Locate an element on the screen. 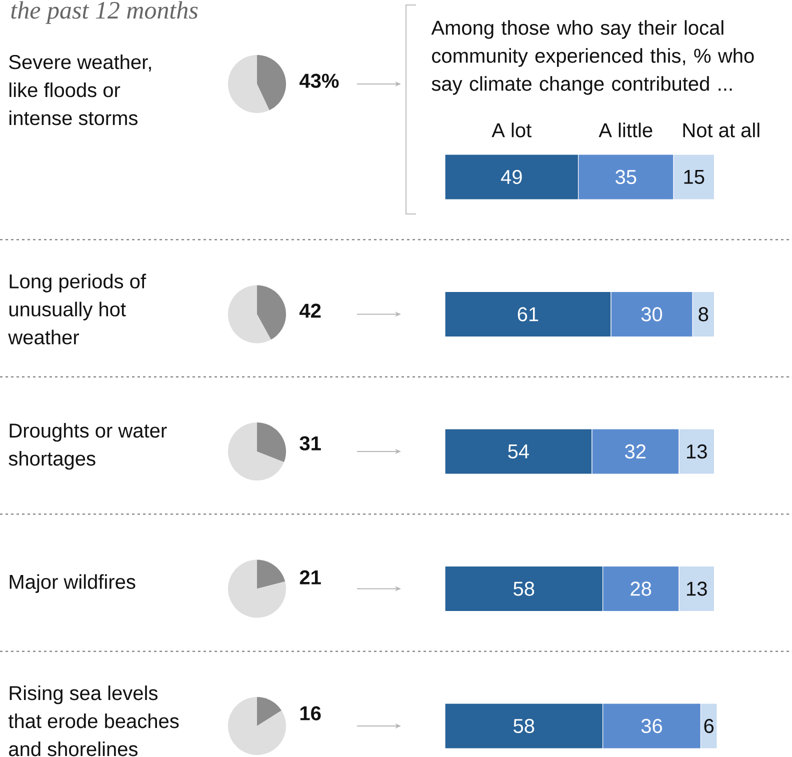 Image resolution: width=792 pixels, height=757 pixels. series-label: A little is located at coordinates (625, 130).